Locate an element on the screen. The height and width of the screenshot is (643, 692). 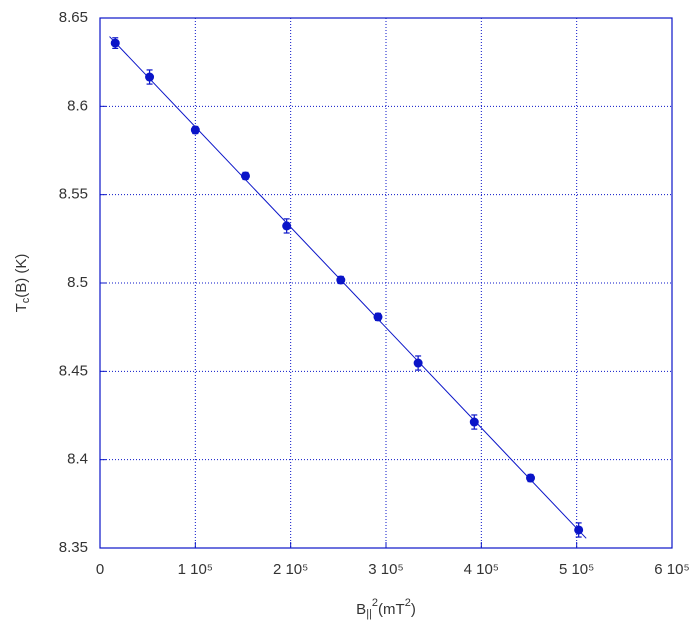
x-tick-label: 4 10⁵ is located at coordinates (481, 569).